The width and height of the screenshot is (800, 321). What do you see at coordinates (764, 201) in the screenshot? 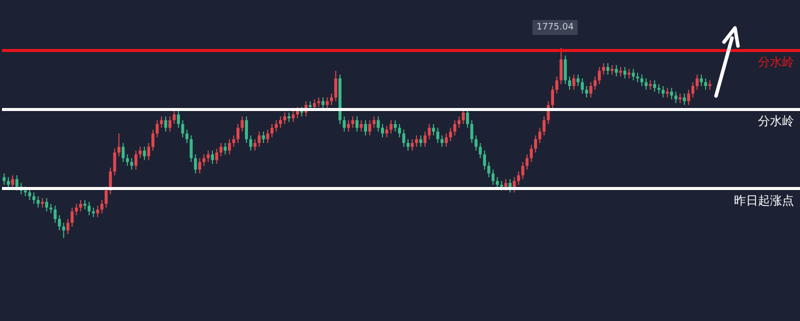
I see `ref-line-label: 昨日起涨点` at bounding box center [764, 201].